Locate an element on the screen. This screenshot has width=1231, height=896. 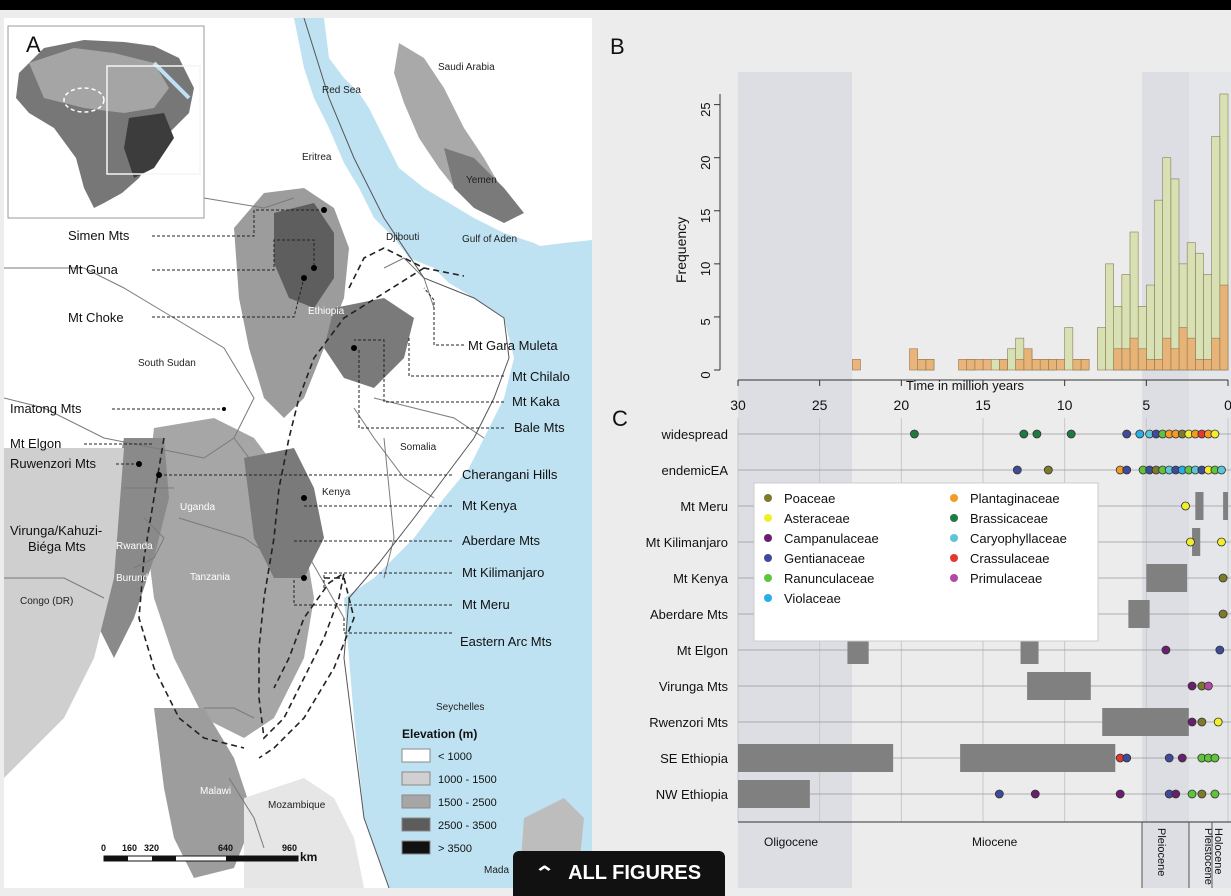
congo-lowland is located at coordinates (64, 613).